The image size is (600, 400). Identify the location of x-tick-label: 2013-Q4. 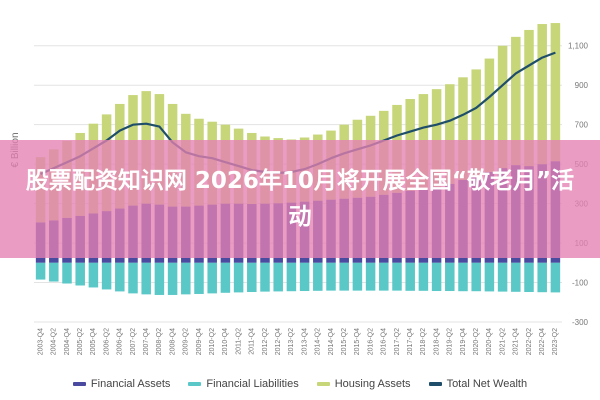
(304, 341).